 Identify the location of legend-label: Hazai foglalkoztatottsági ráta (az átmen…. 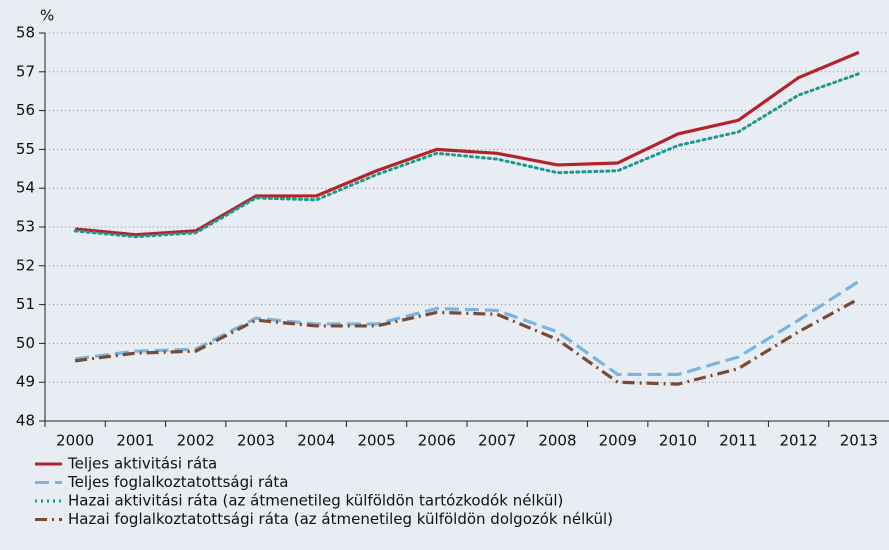
(340, 519).